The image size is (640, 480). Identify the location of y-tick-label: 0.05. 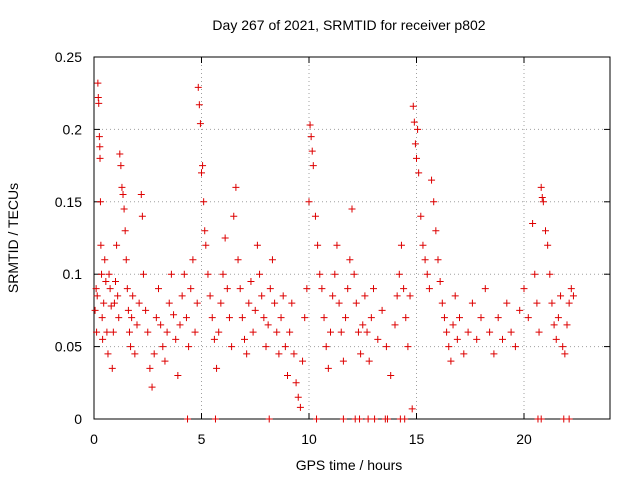
(68, 347).